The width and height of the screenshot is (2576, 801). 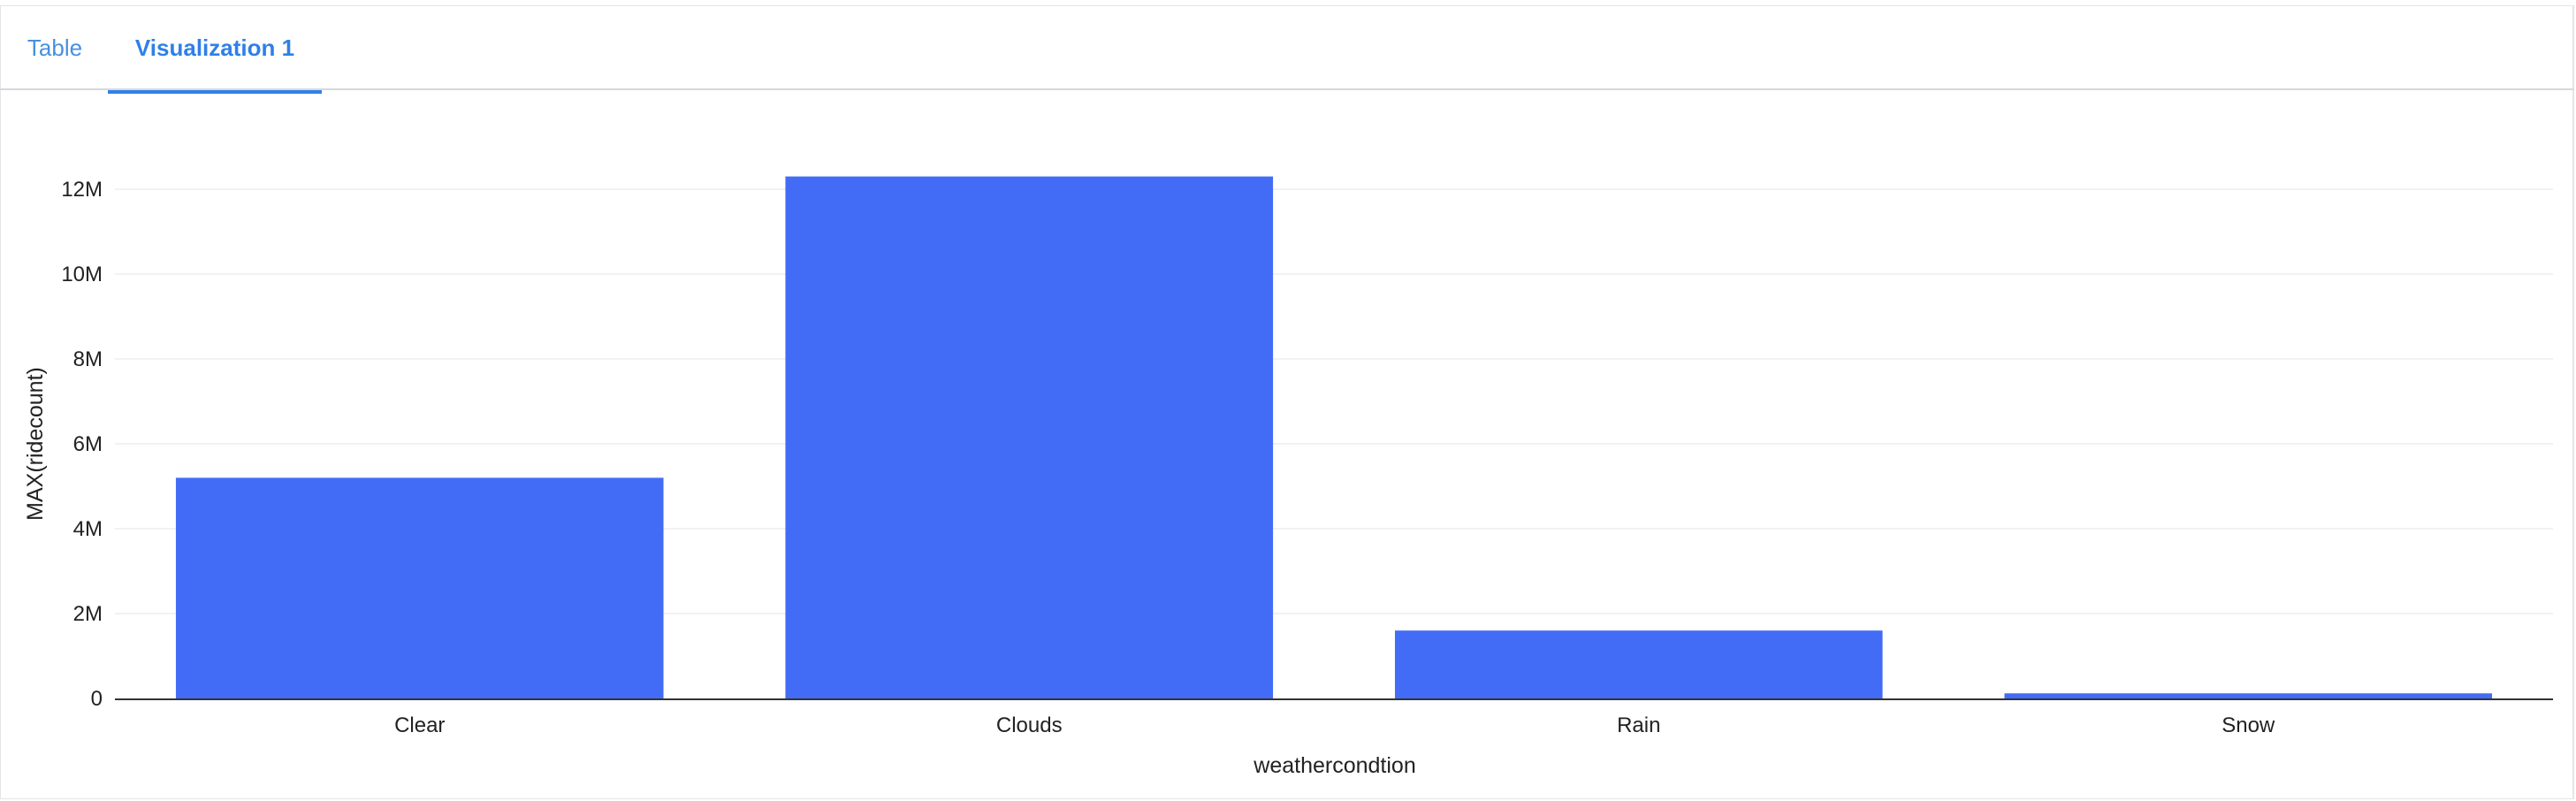 I want to click on y-tick-label: 8M, so click(x=88, y=359).